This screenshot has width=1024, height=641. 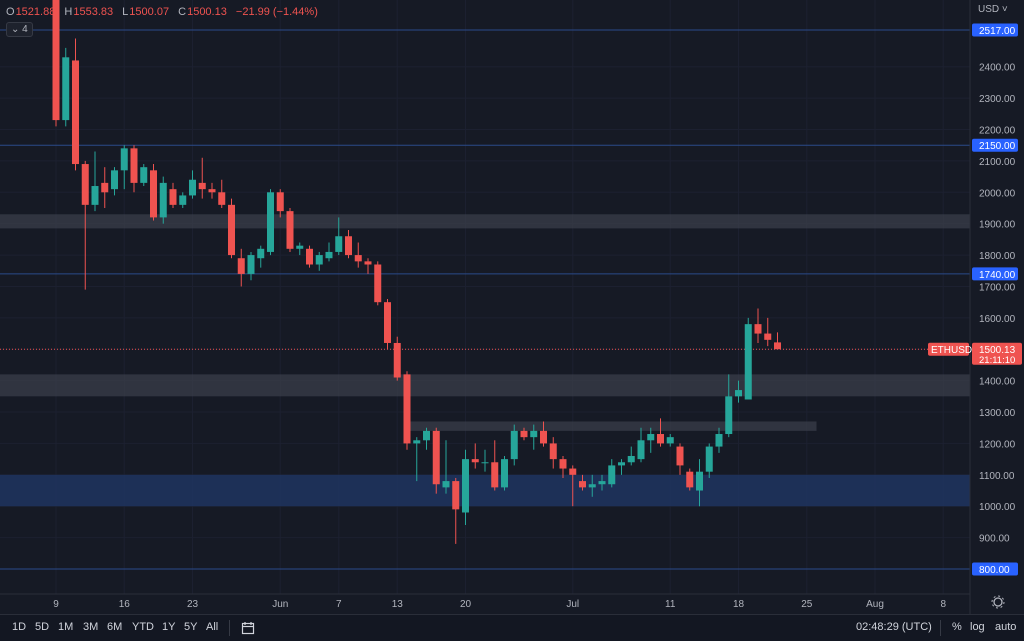 I want to click on currency-selector: USD ˅, so click(x=993, y=9).